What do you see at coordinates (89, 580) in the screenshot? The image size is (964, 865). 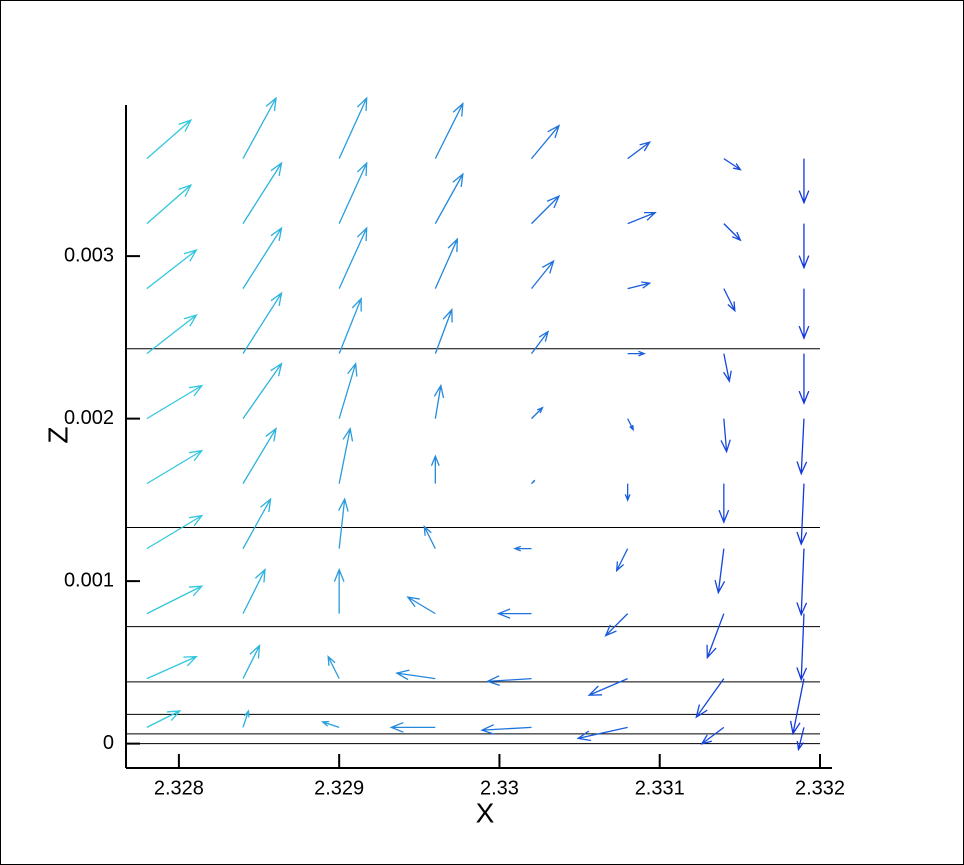 I see `y-tick-label: 0.001` at bounding box center [89, 580].